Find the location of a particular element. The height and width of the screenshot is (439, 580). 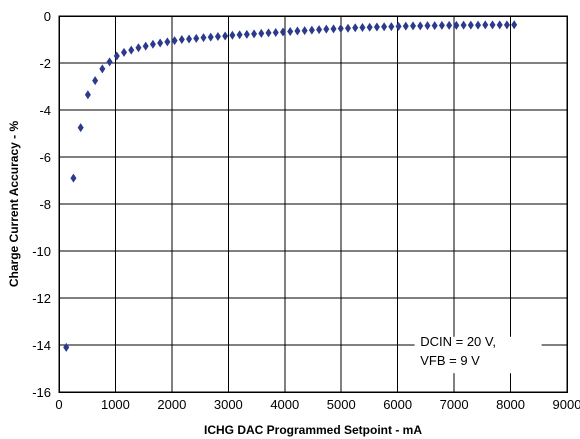

x-tick-label: 4000 is located at coordinates (284, 404).